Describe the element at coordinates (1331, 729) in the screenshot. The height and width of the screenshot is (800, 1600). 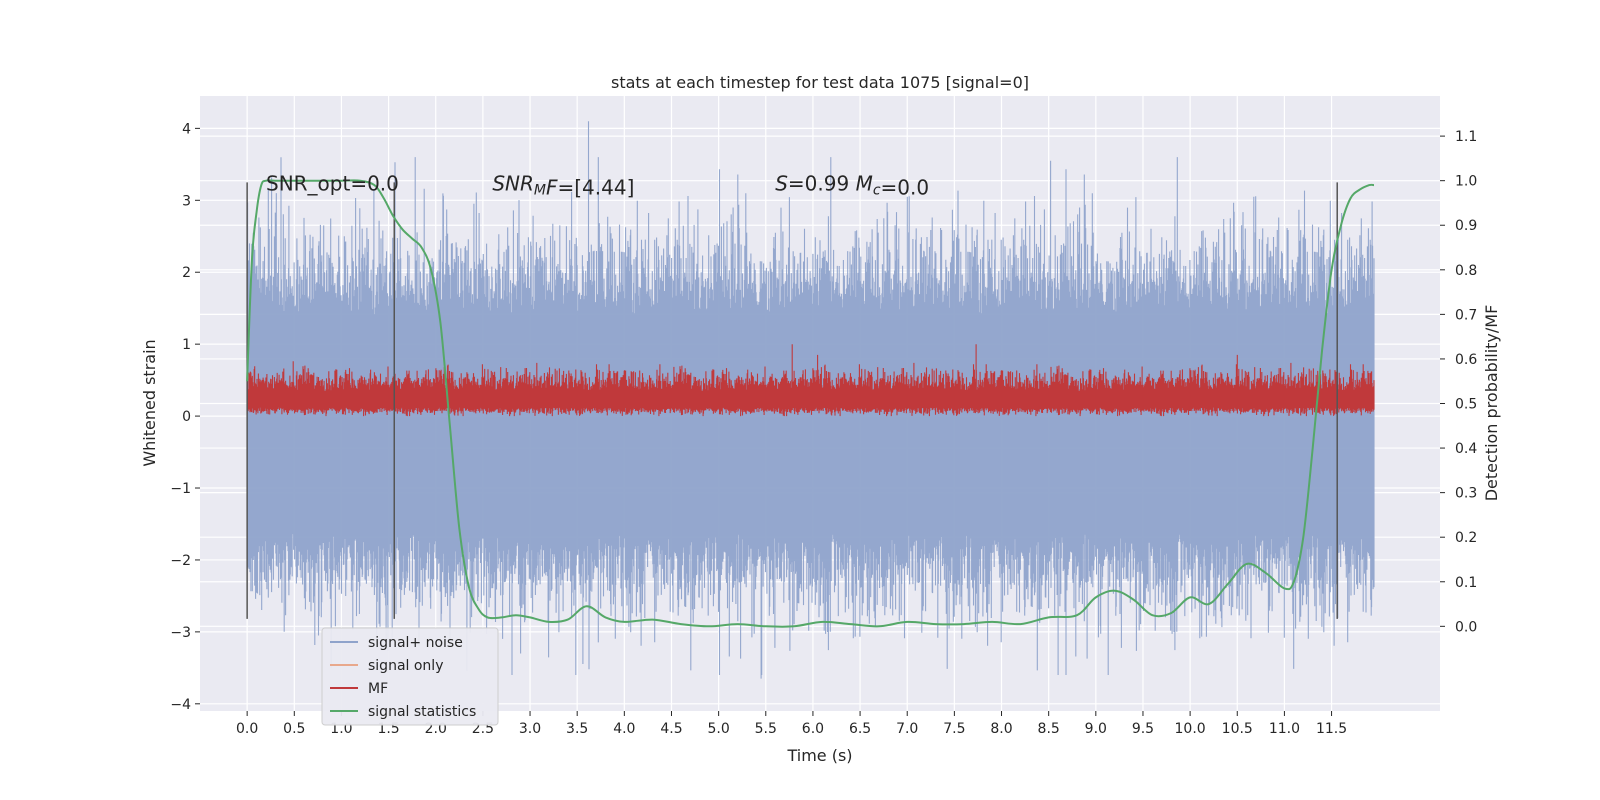
I see `x-tick-label: 11.5` at that location.